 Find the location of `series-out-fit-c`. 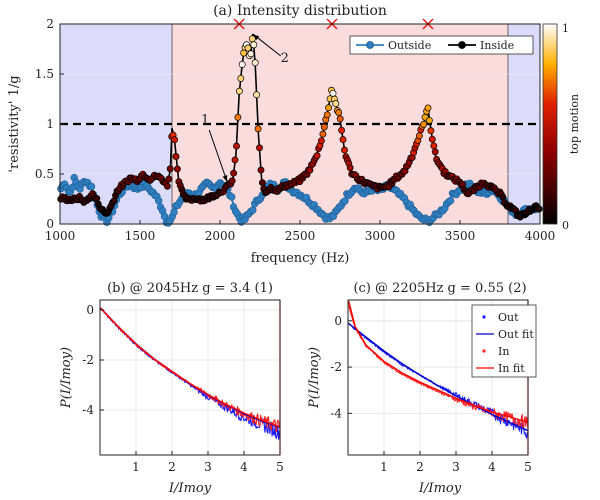

series-out-fit-c is located at coordinates (438, 377).